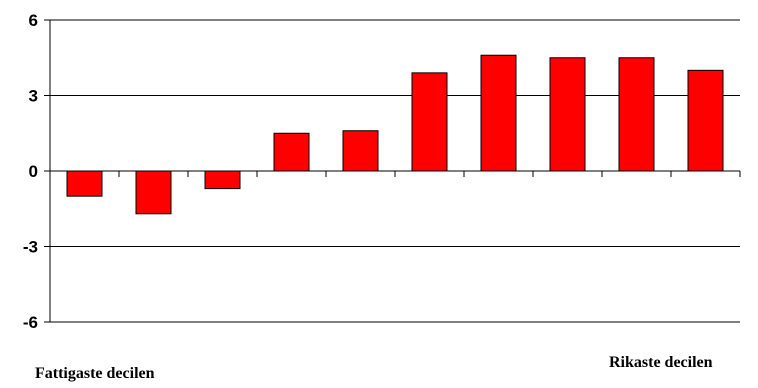 Image resolution: width=758 pixels, height=388 pixels. What do you see at coordinates (33, 20) in the screenshot?
I see `y-tick-label: 6` at bounding box center [33, 20].